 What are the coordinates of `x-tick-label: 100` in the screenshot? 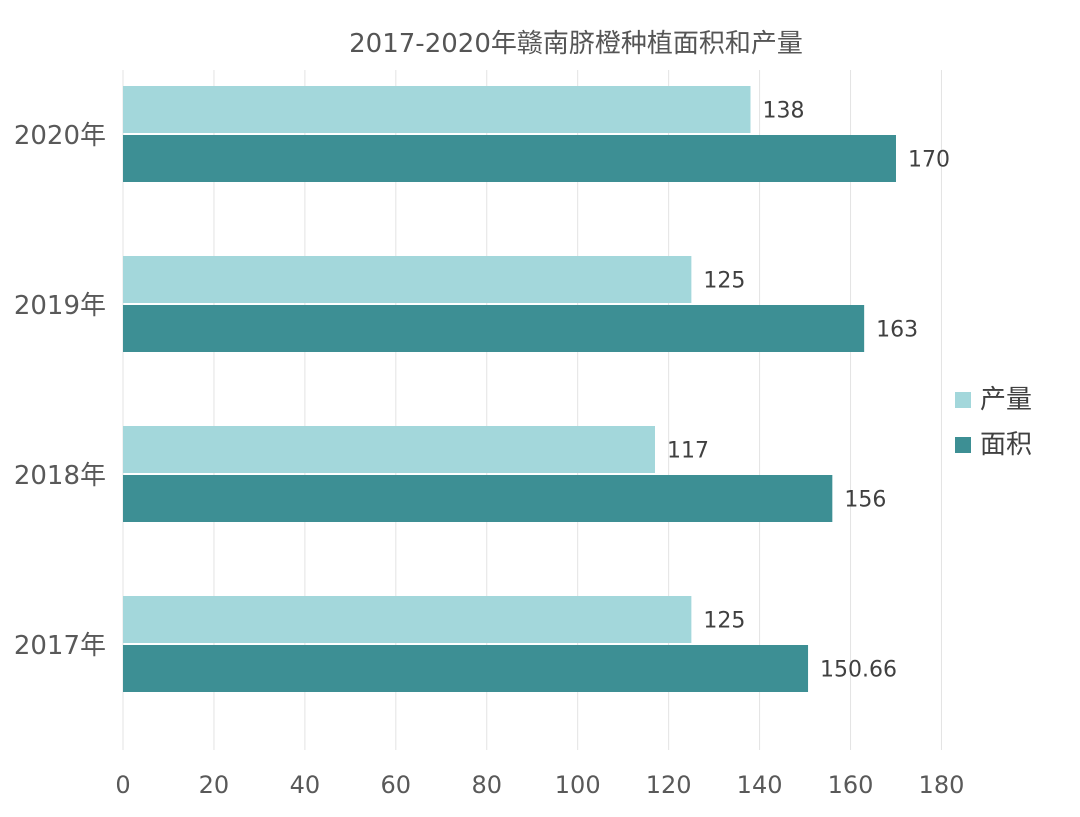 It's located at (578, 785).